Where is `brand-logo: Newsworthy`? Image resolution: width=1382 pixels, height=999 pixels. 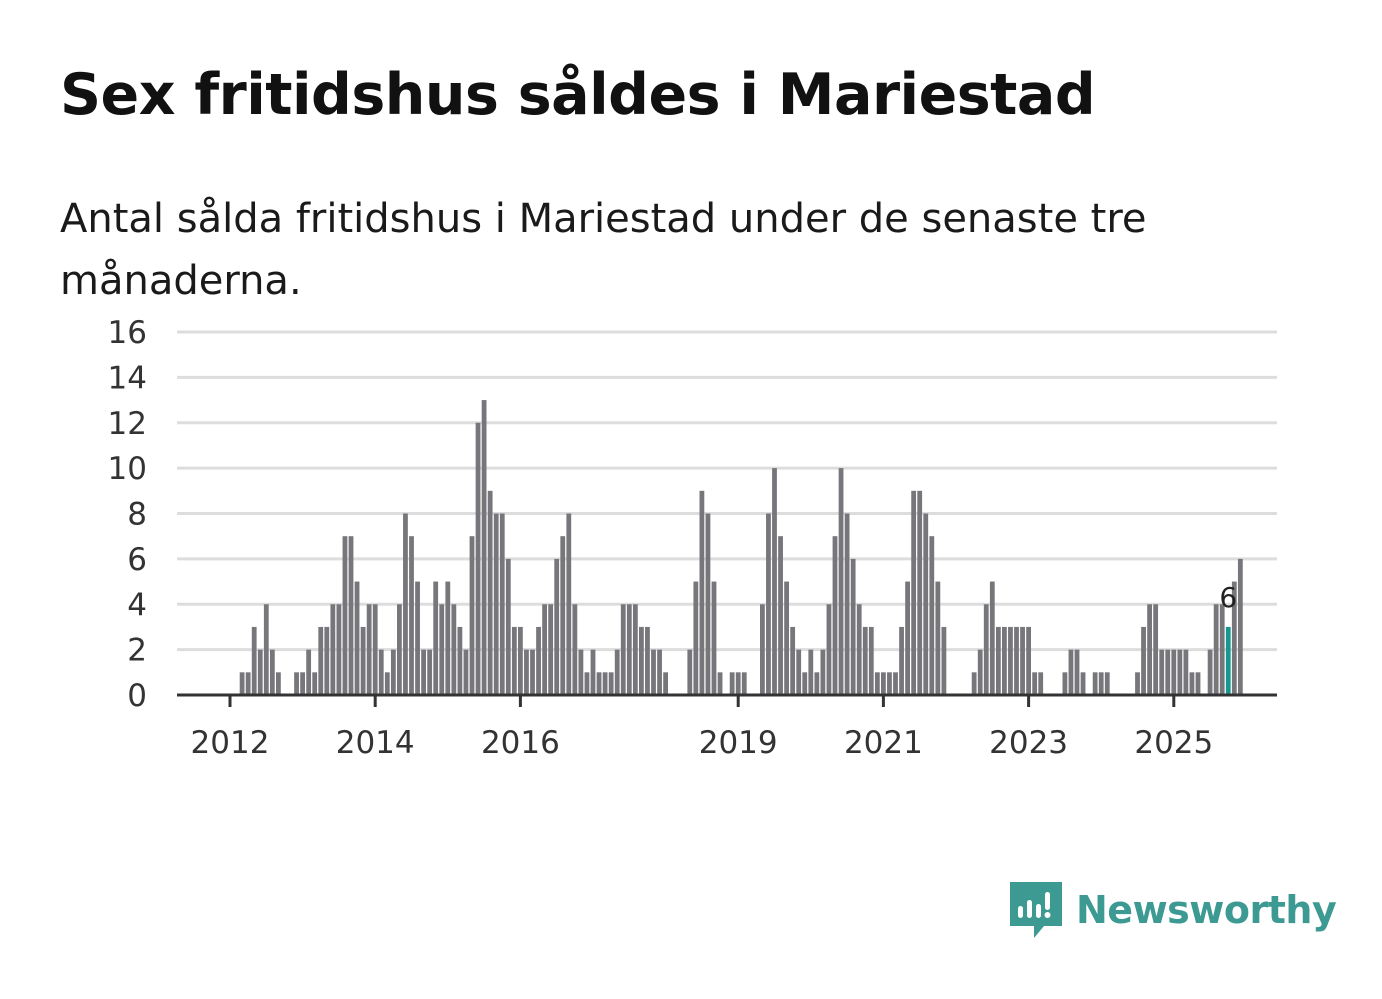 brand-logo: Newsworthy is located at coordinates (1173, 910).